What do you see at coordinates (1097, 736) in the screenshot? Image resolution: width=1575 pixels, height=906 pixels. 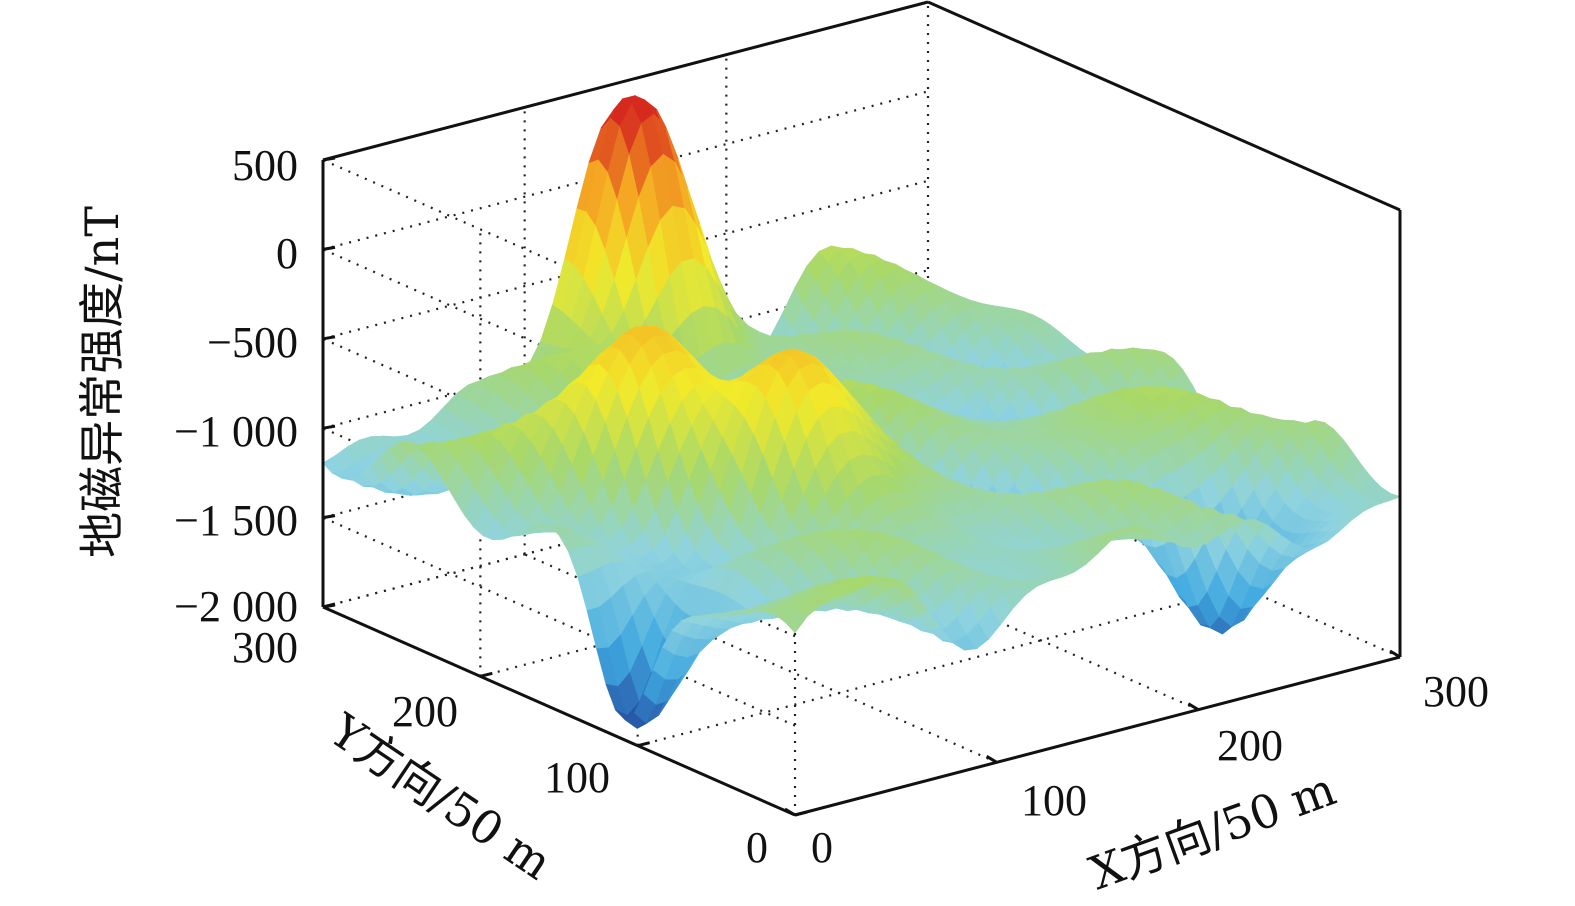 I see `axis-x` at bounding box center [1097, 736].